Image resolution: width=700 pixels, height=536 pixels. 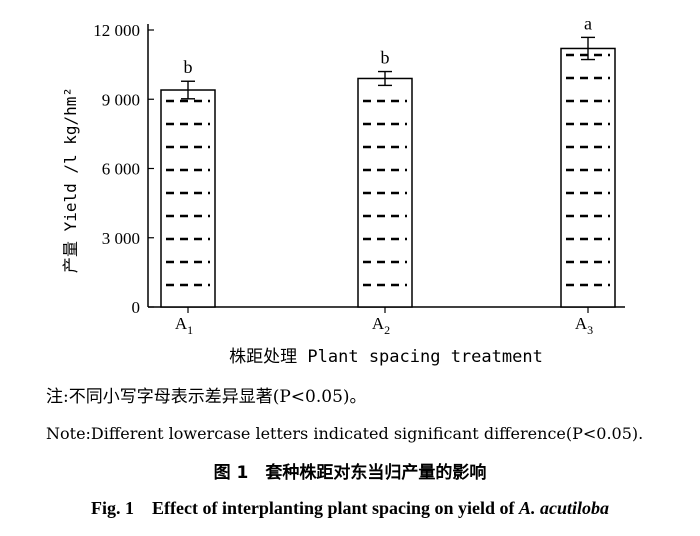 What do you see at coordinates (190, 330) in the screenshot?
I see `x-tick-label-subscript: 1` at bounding box center [190, 330].